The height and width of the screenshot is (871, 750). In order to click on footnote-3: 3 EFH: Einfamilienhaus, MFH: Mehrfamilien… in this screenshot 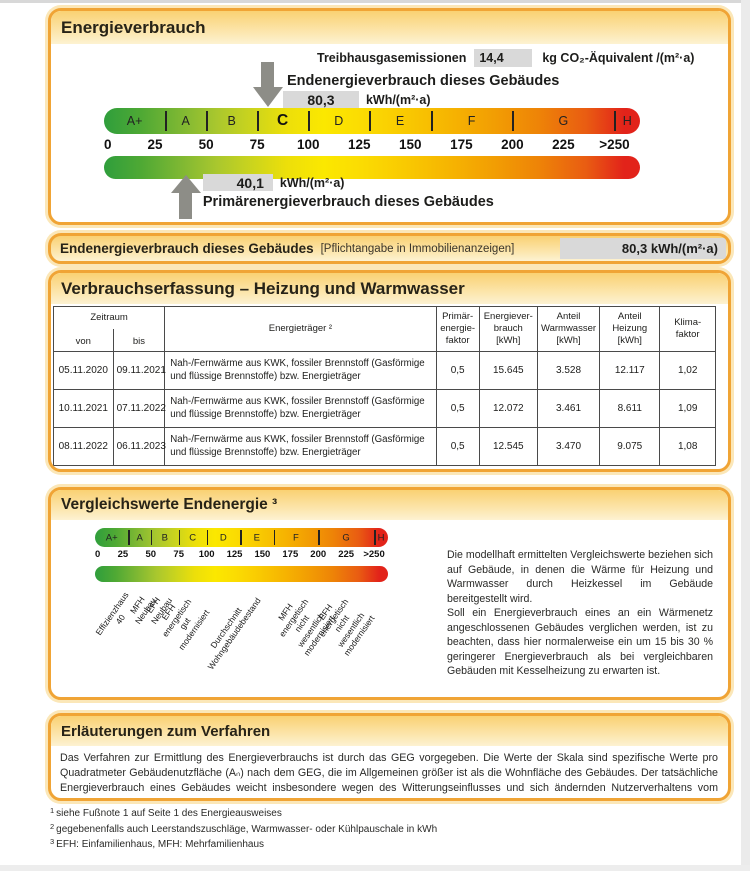, I will do `click(243, 845)`.